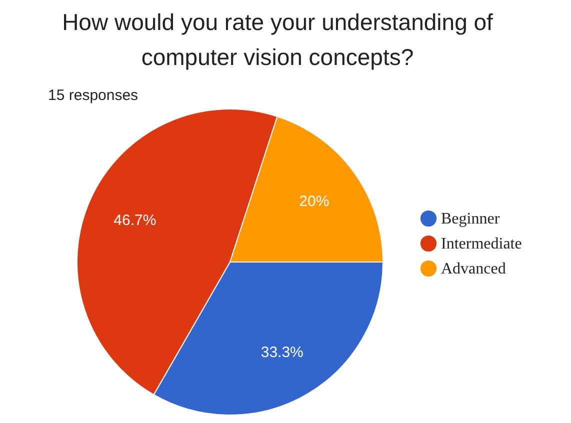 The height and width of the screenshot is (423, 571). Describe the element at coordinates (470, 219) in the screenshot. I see `legend-label: Beginner` at that location.